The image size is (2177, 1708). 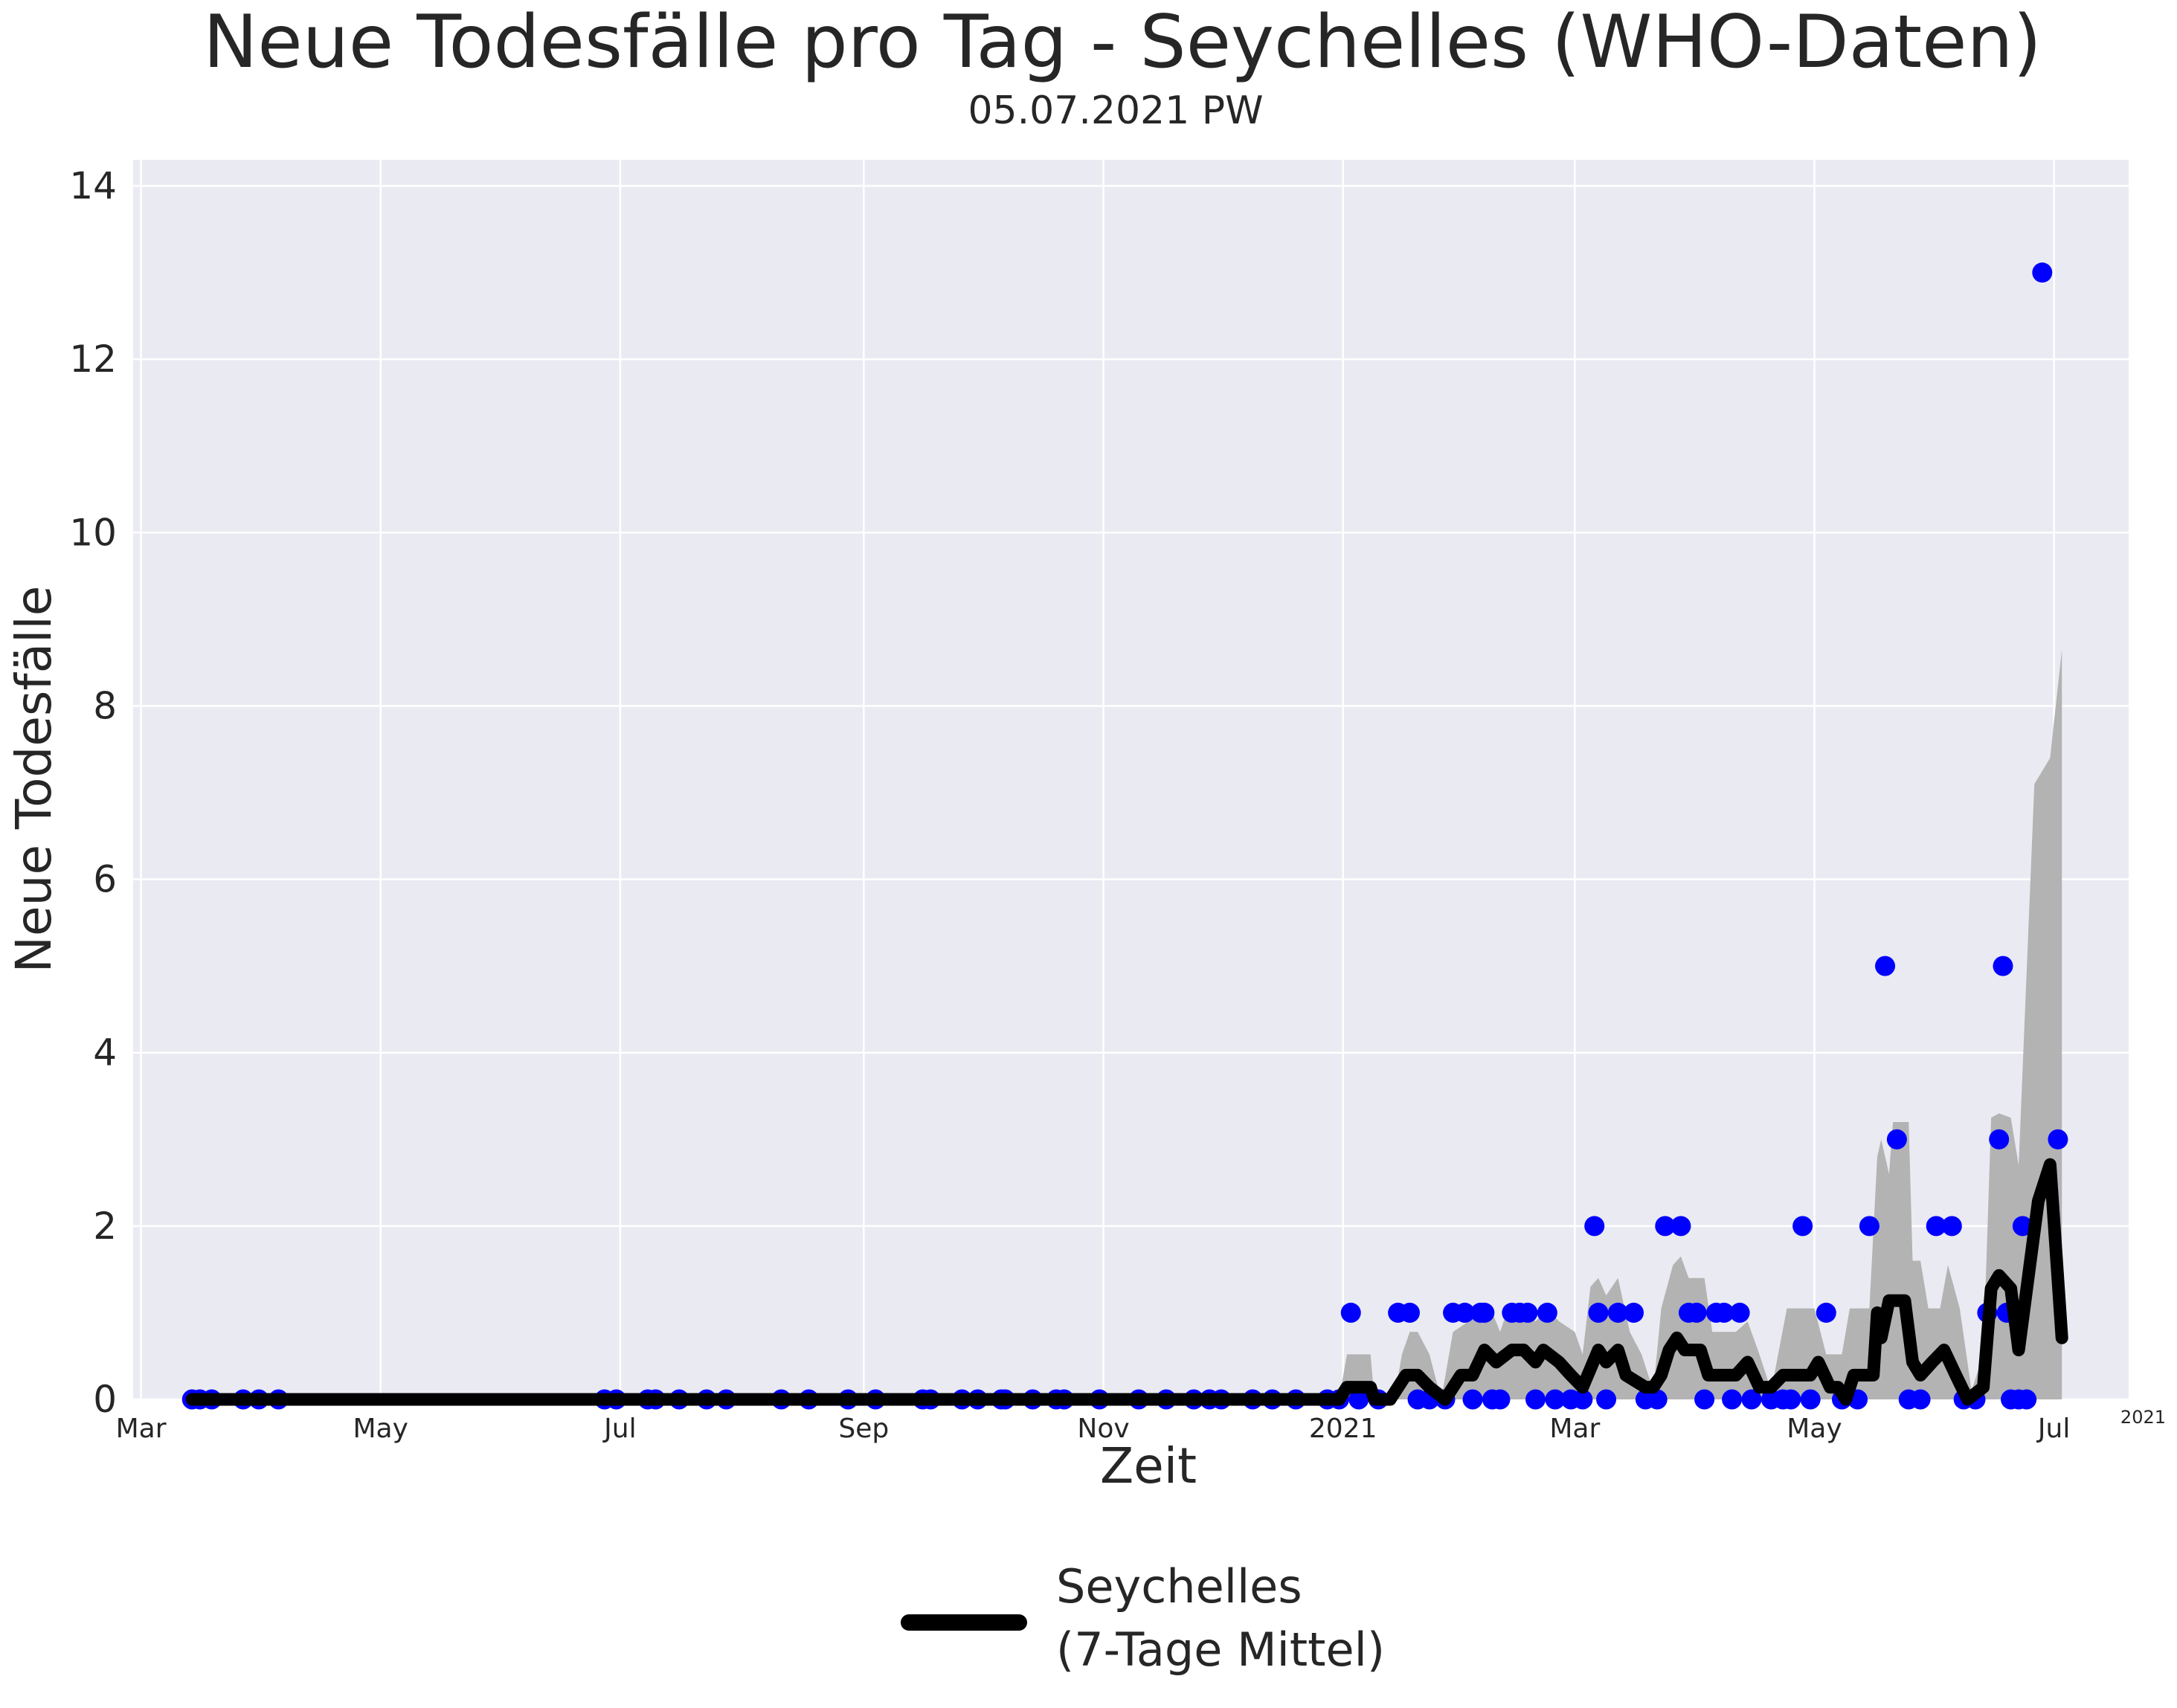 I want to click on y-tick-label: 12, so click(x=93, y=359).